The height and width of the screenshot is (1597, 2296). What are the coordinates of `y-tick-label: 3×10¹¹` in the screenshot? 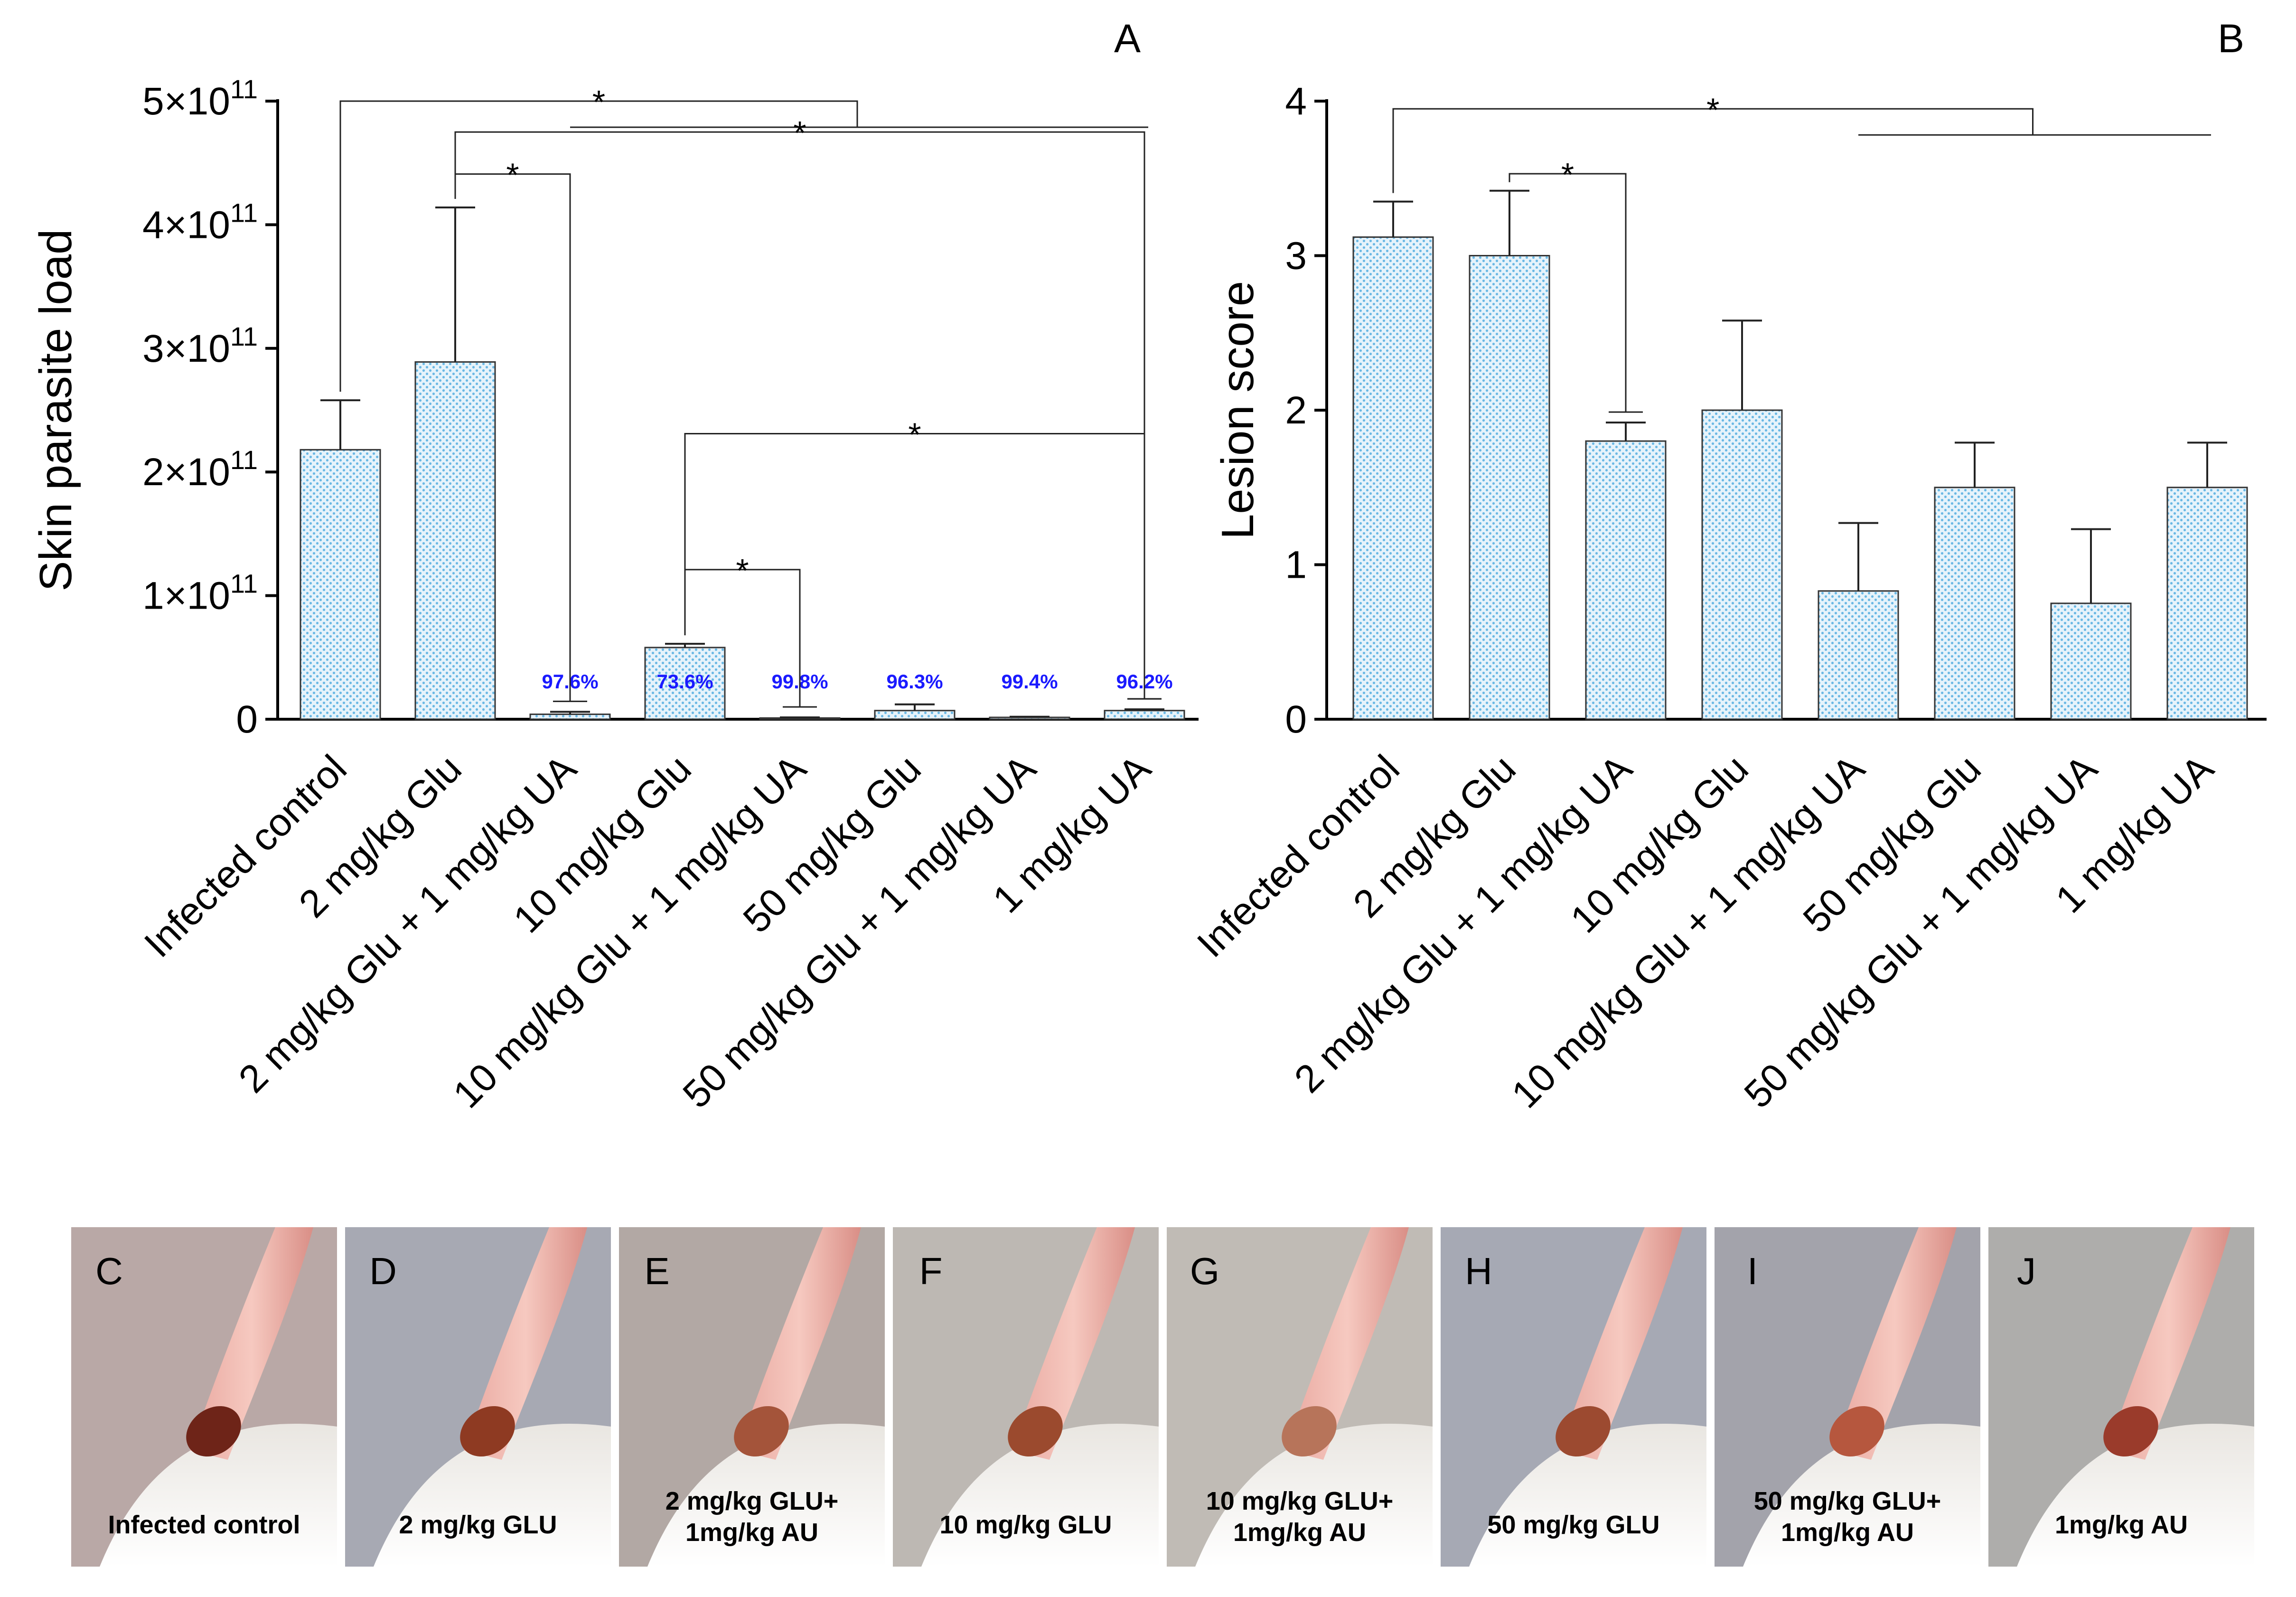 It's located at (200, 345).